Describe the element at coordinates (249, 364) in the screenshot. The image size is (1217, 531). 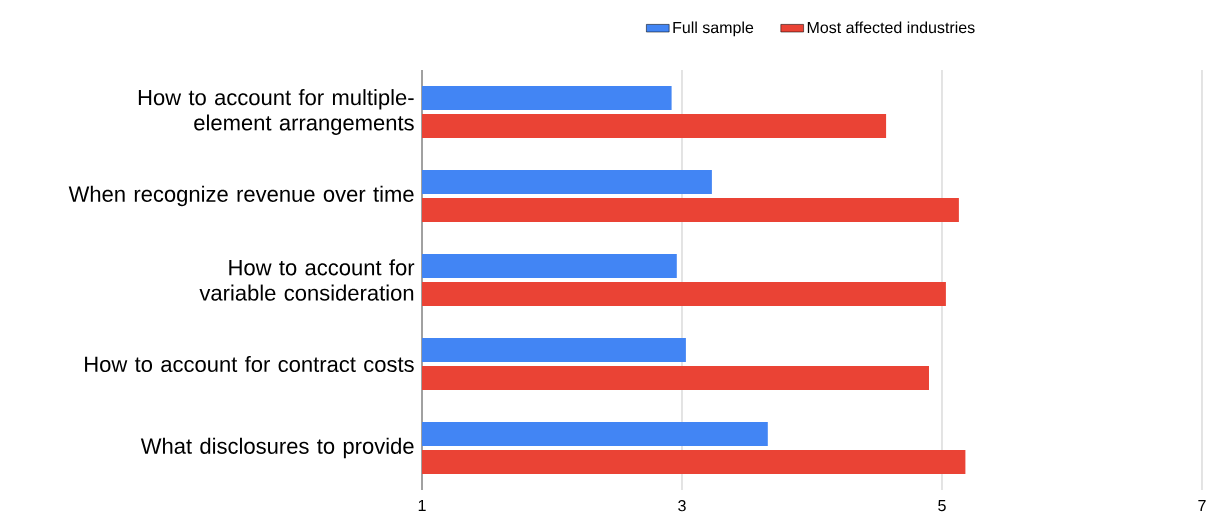
I see `y-tick-label: How to account for contract costs` at that location.